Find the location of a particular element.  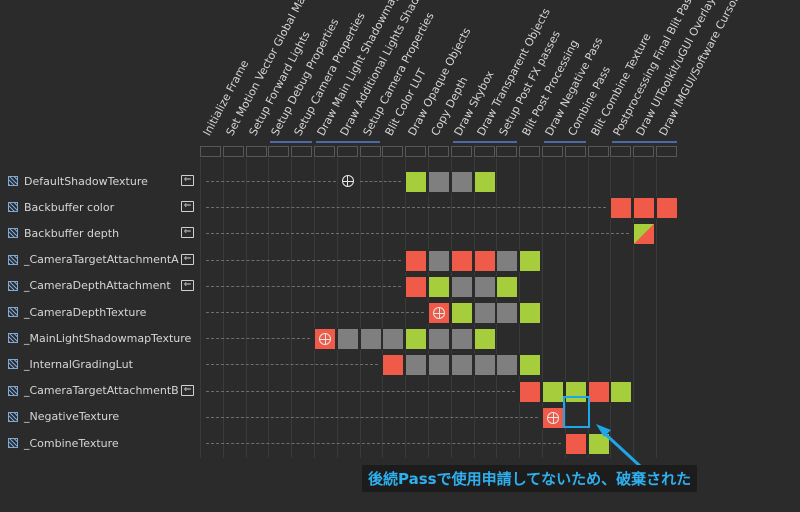

resource-name: _NegativeTexture is located at coordinates (72, 417).